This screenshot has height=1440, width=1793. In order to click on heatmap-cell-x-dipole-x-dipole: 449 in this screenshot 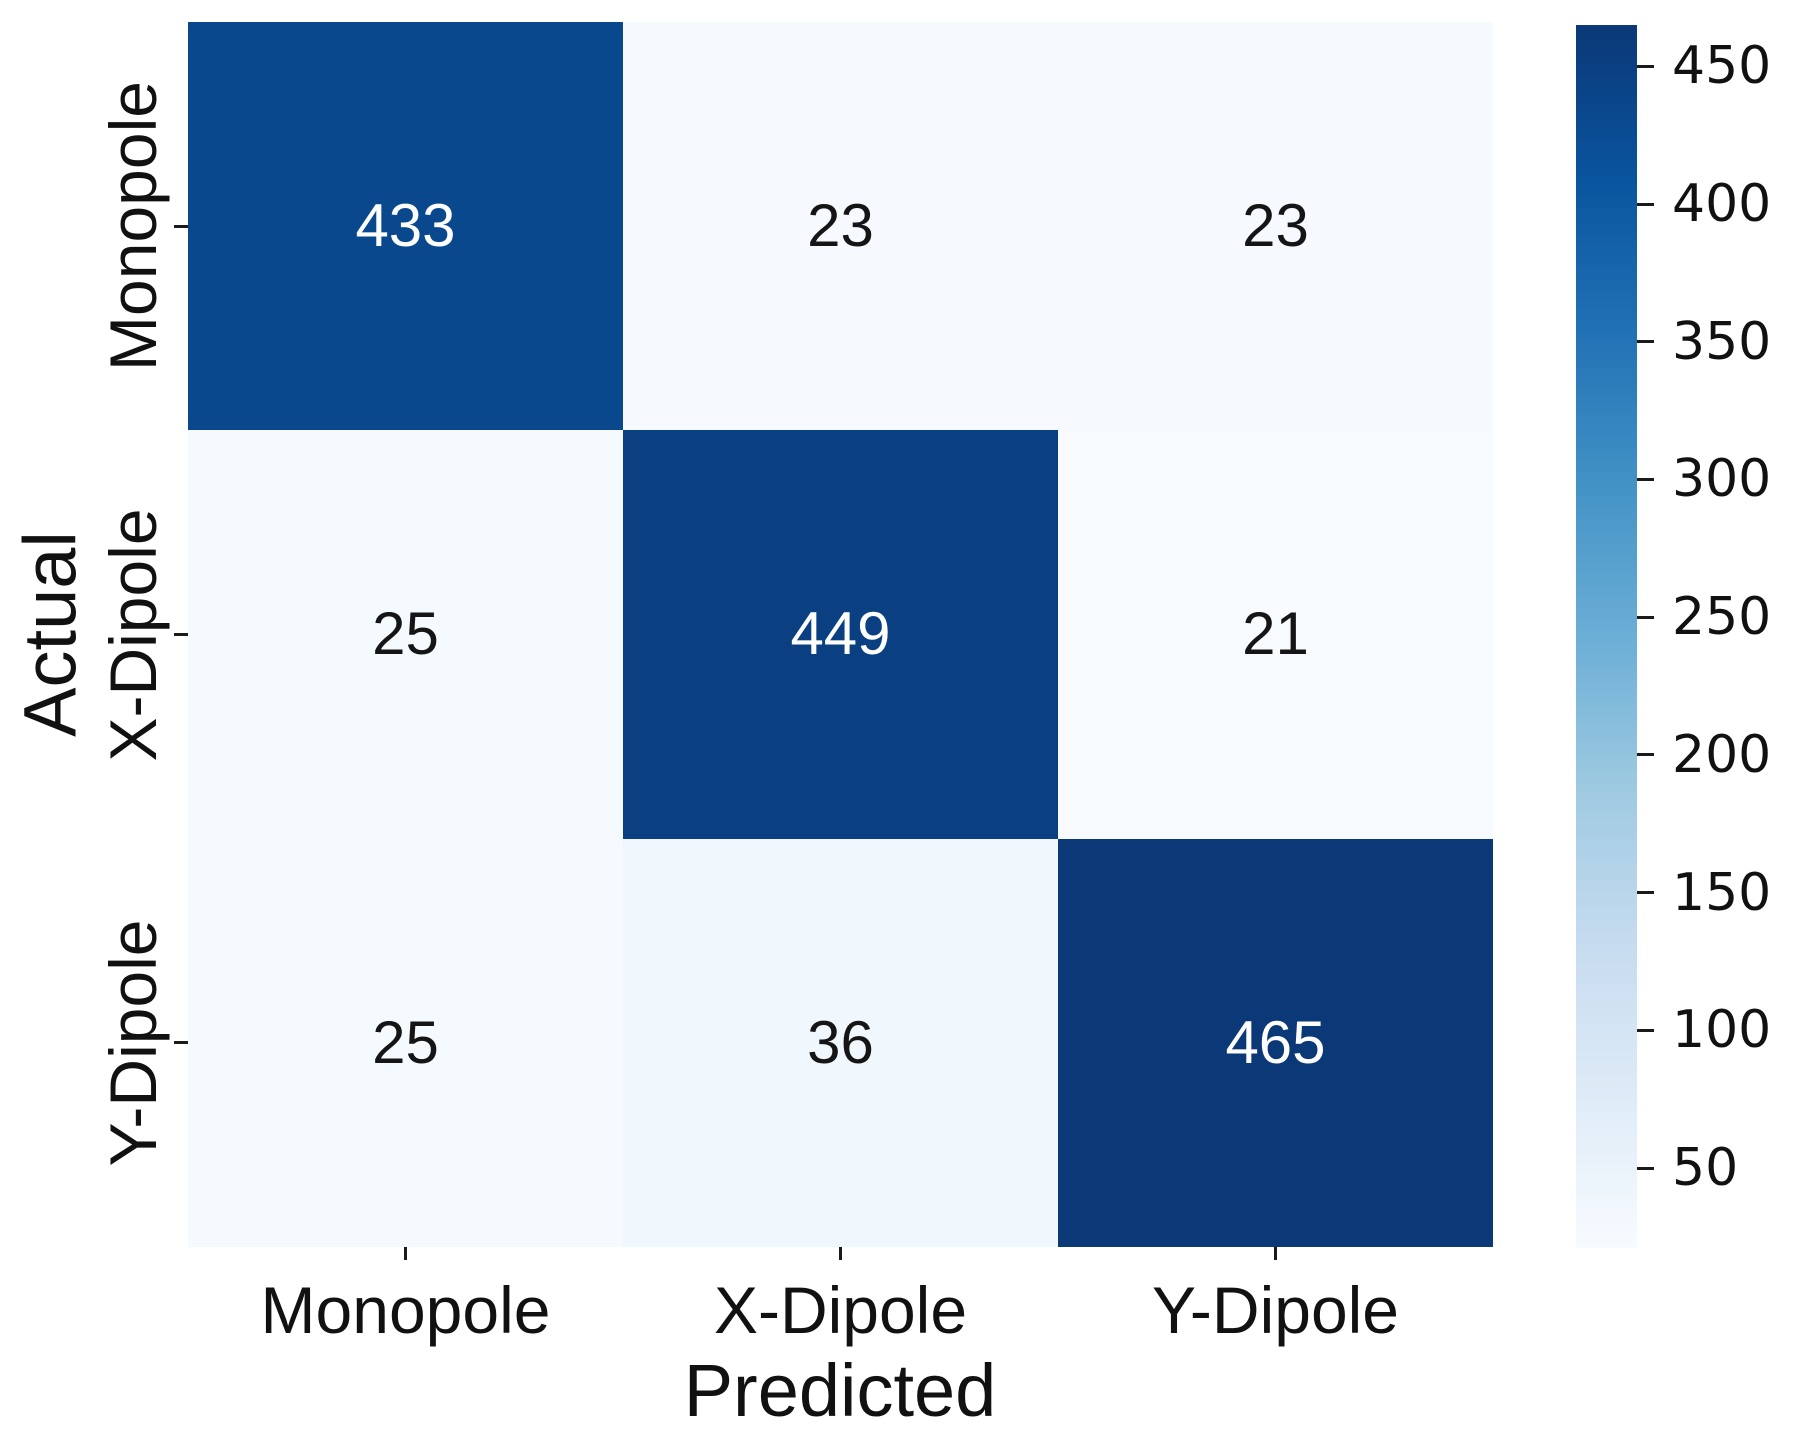, I will do `click(840, 634)`.